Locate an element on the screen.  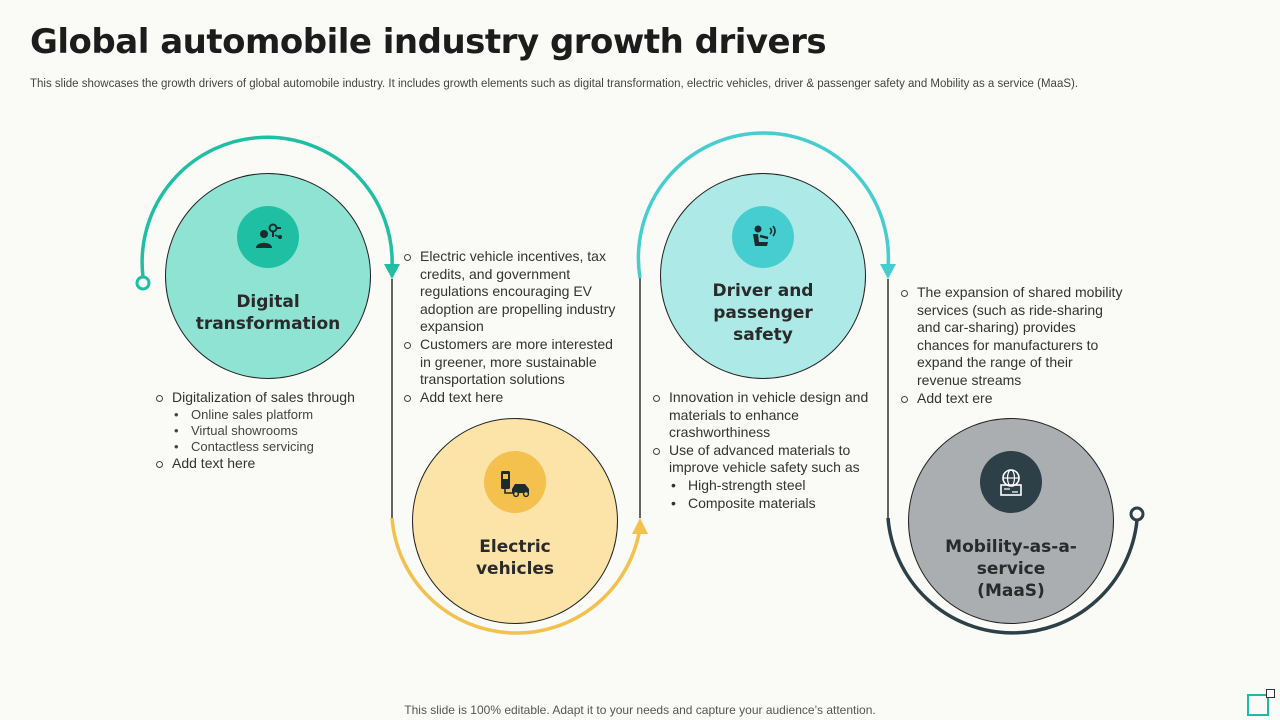
circle-mobility-service: Mobility-as-a-service (MaaS) is located at coordinates (1011, 521).